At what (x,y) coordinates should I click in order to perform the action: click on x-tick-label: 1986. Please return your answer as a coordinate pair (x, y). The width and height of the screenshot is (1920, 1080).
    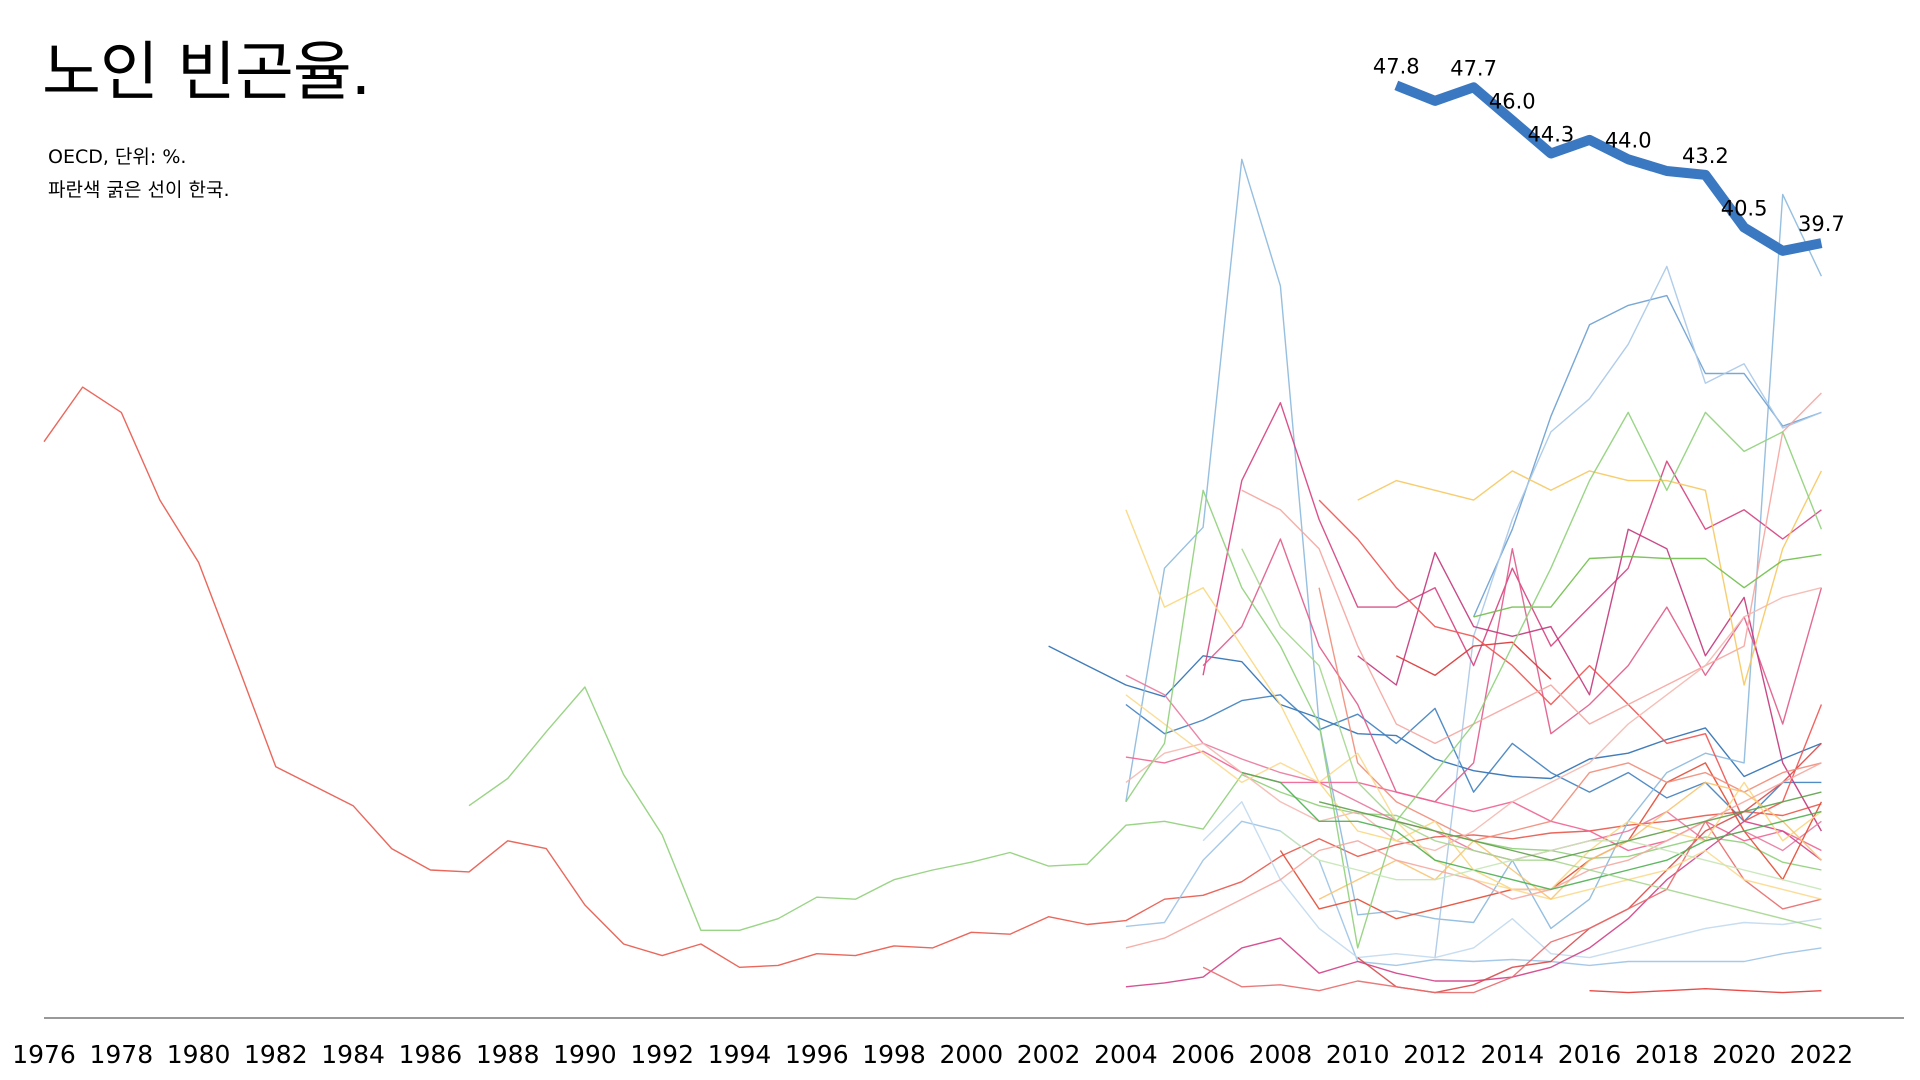
    Looking at the image, I should click on (431, 1054).